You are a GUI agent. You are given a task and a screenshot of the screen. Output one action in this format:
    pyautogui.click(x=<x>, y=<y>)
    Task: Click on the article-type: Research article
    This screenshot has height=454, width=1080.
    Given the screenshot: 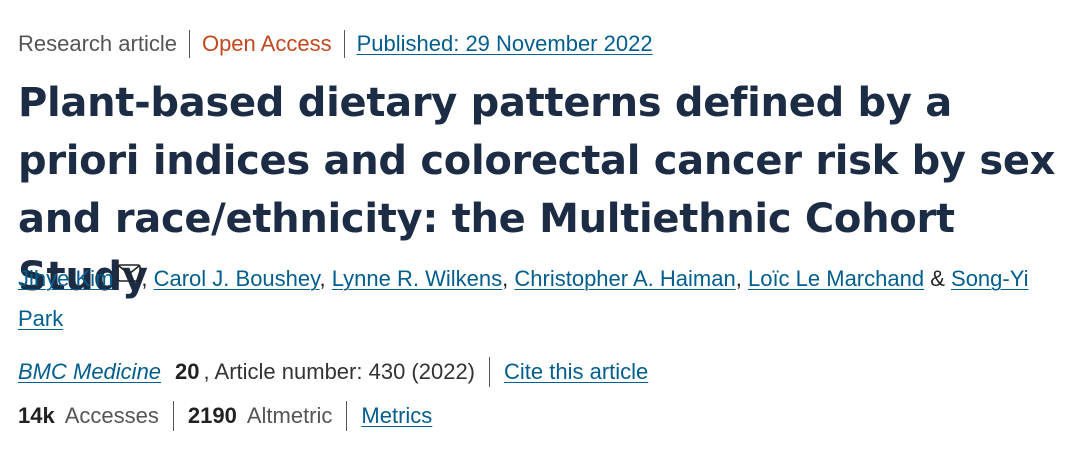 What is the action you would take?
    pyautogui.click(x=97, y=43)
    